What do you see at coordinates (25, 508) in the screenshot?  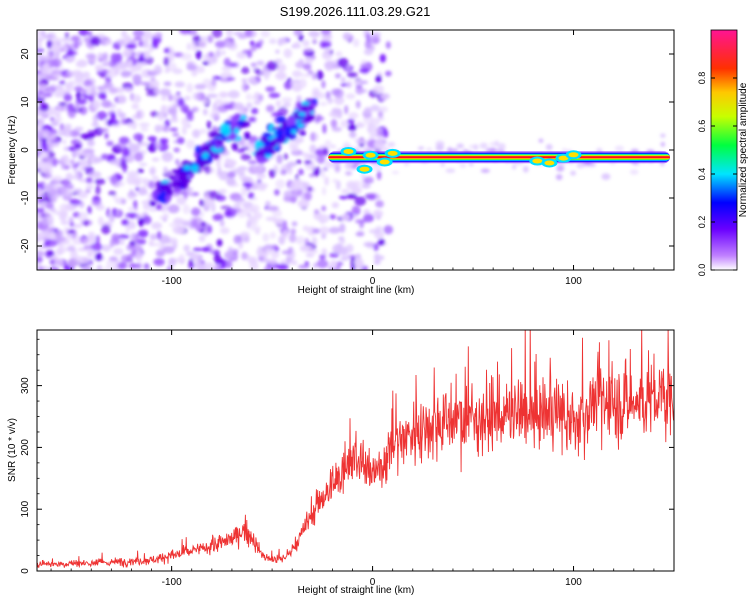 I see `y-tick-label: 100` at bounding box center [25, 508].